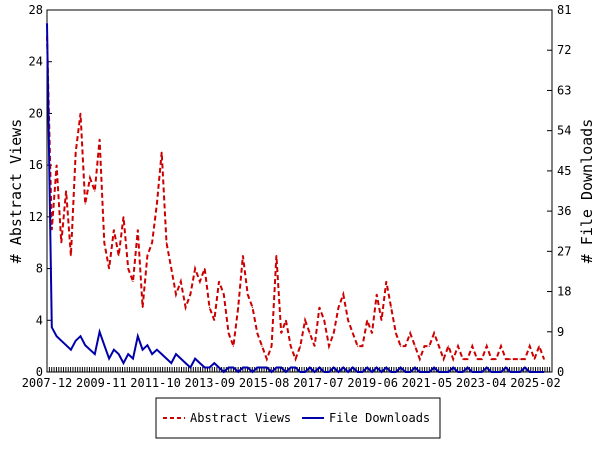 The width and height of the screenshot is (600, 450). I want to click on right-tick-label: 36, so click(564, 211).